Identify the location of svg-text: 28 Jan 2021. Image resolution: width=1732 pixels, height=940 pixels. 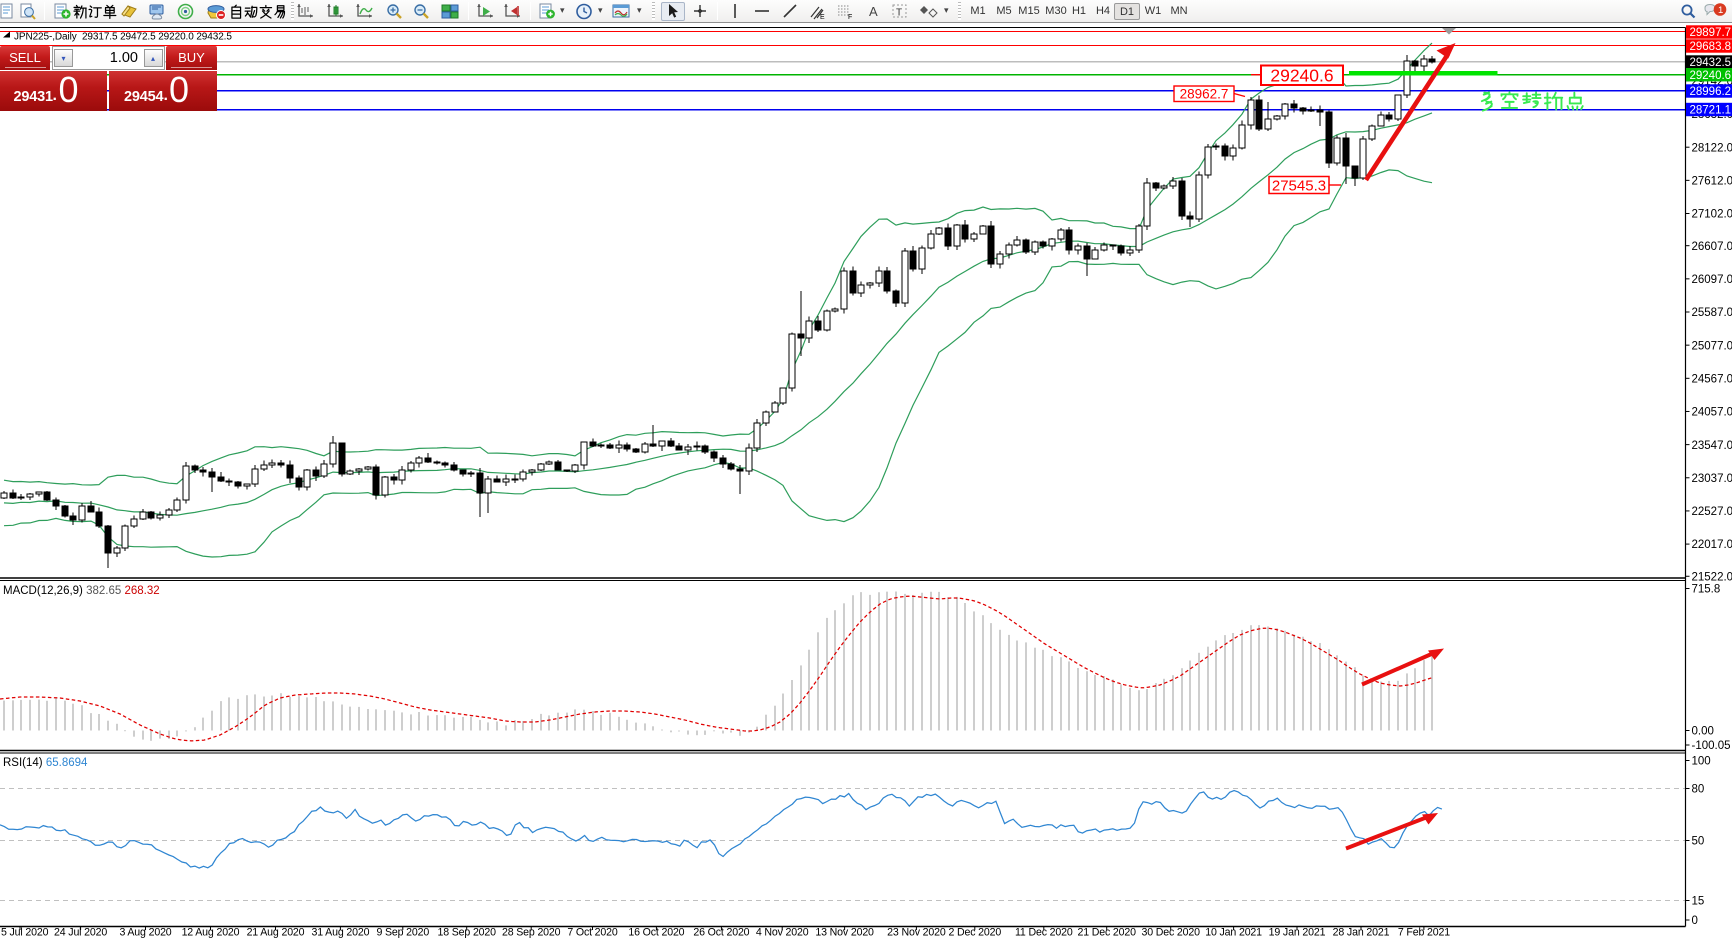
(1361, 933).